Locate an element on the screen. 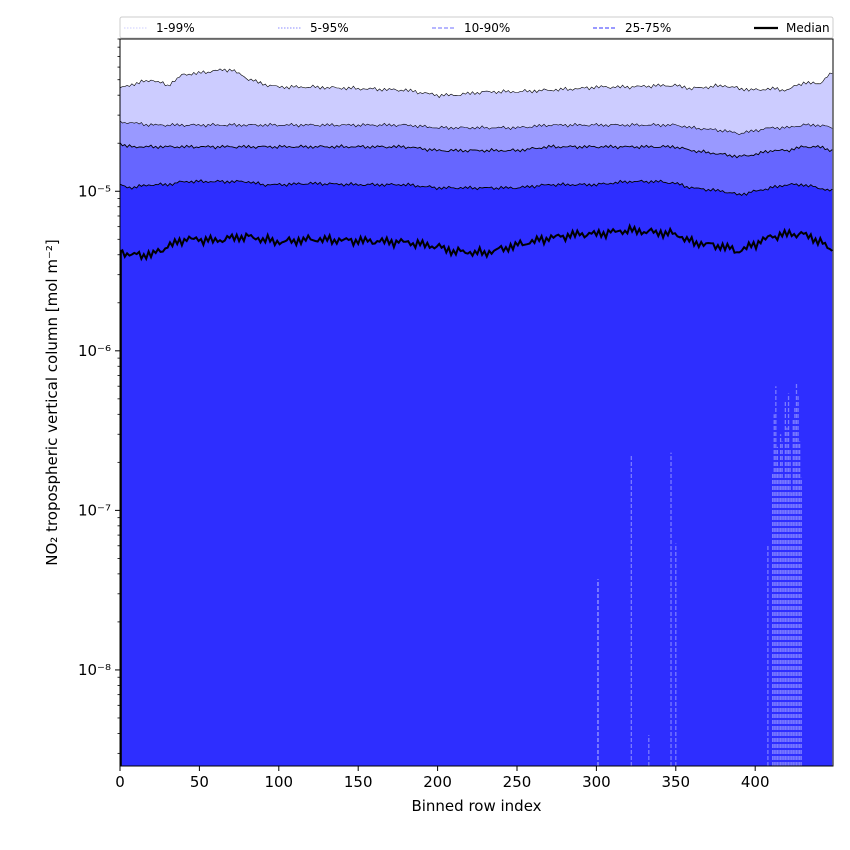 Image resolution: width=850 pixels, height=850 pixels. legend-entry-5-95: 5-95% is located at coordinates (313, 28).